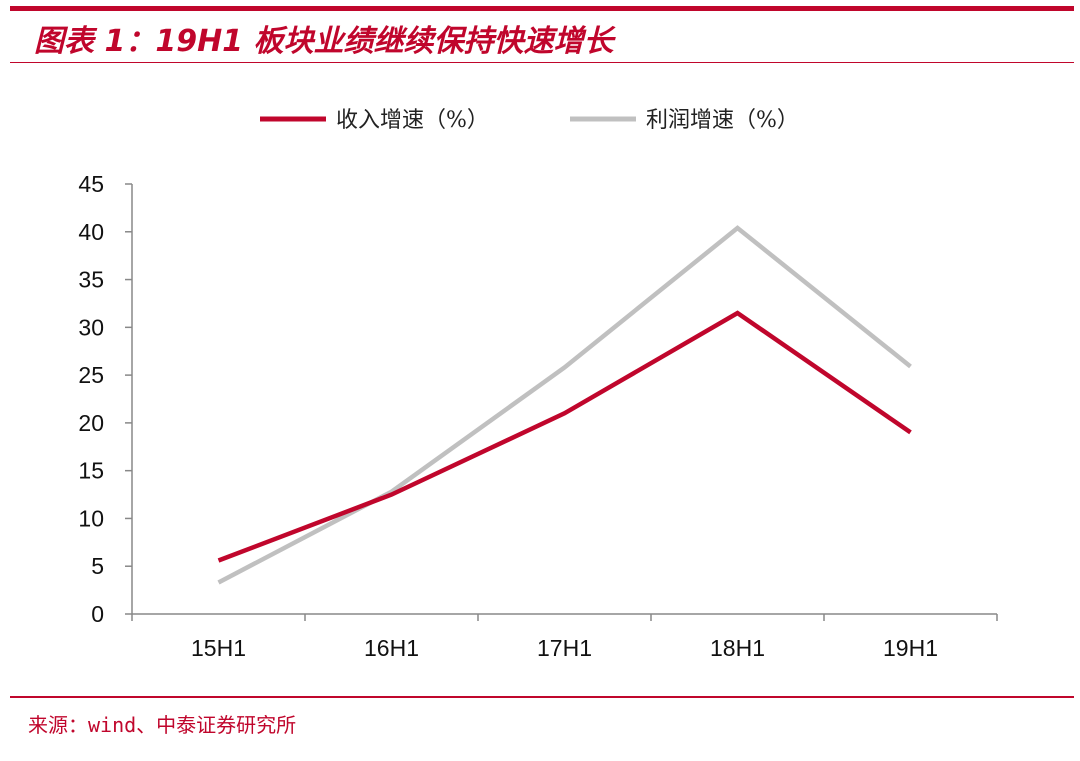 Image resolution: width=1080 pixels, height=761 pixels. What do you see at coordinates (91, 232) in the screenshot?
I see `y-tick-label: 40` at bounding box center [91, 232].